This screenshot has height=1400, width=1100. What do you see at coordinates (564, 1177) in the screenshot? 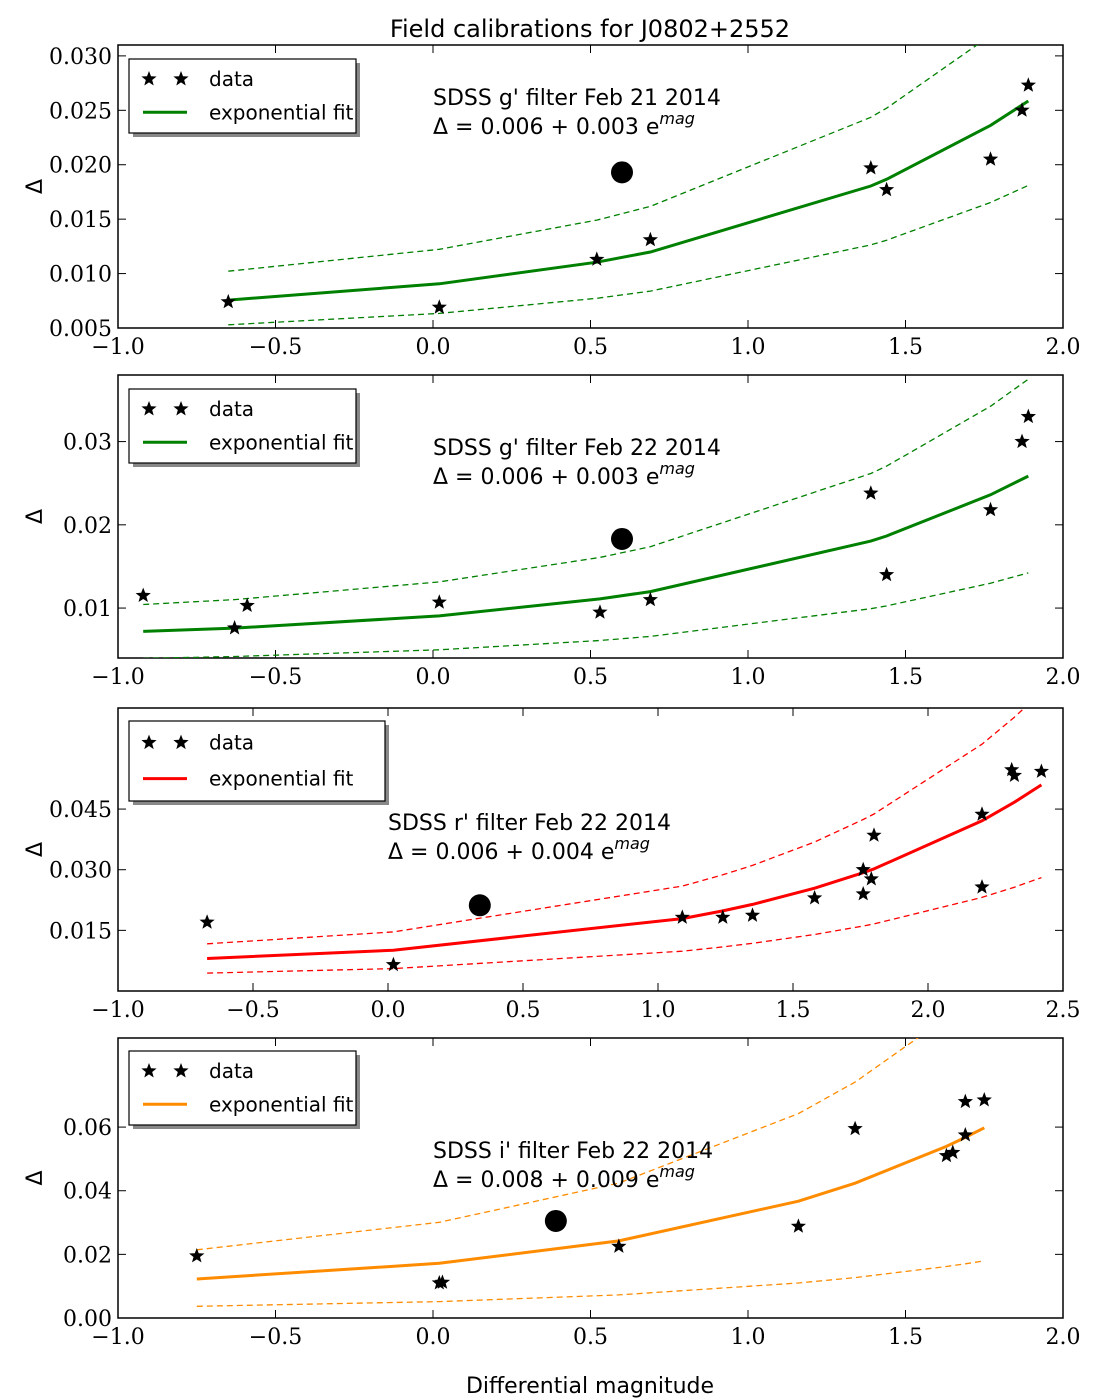
I see `fit-equation: Δ = 0.008 + 0.009 emag` at bounding box center [564, 1177].